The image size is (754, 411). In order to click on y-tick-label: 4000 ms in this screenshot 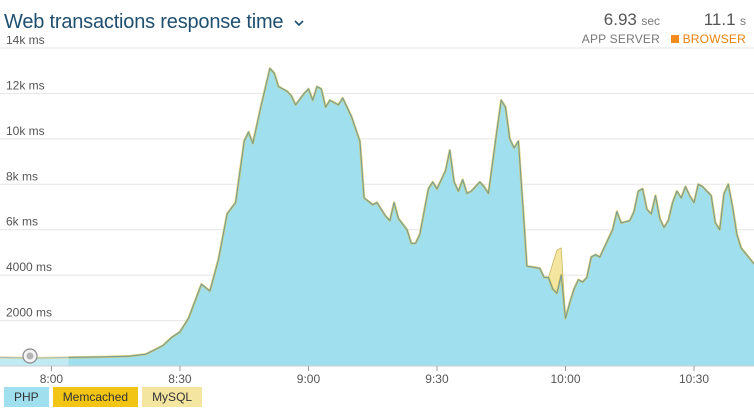, I will do `click(29, 267)`.